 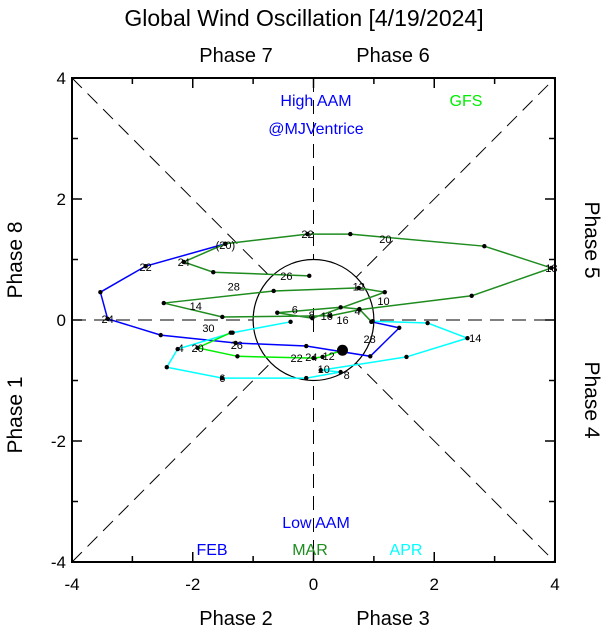 What do you see at coordinates (342, 321) in the screenshot?
I see `day-label-apr: 16` at bounding box center [342, 321].